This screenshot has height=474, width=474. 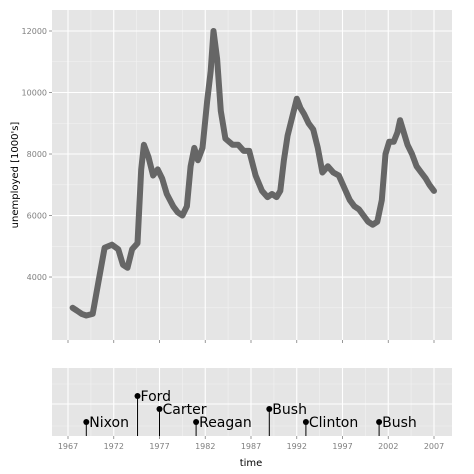 What do you see at coordinates (37, 216) in the screenshot?
I see `y-tick-label: 6000` at bounding box center [37, 216].